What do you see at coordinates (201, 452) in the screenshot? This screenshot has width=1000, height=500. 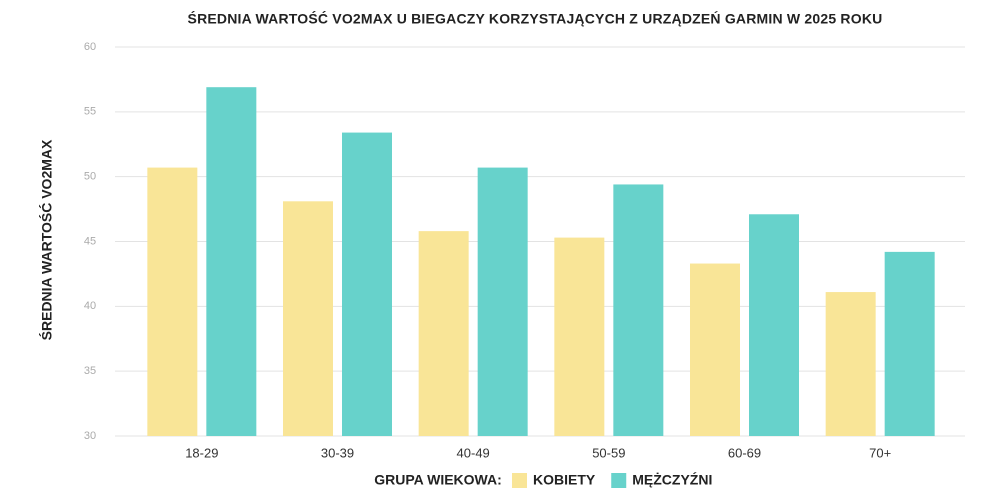 I see `x-tick-label: 18-29` at bounding box center [201, 452].